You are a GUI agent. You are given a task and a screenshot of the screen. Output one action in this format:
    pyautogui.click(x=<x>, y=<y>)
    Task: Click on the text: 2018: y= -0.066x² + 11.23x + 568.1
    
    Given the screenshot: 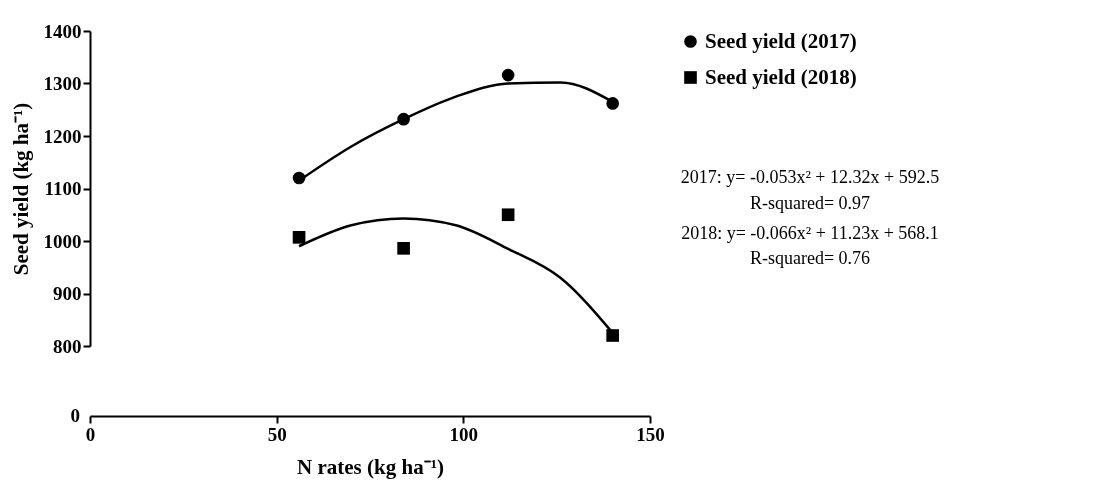 What is the action you would take?
    pyautogui.click(x=810, y=233)
    